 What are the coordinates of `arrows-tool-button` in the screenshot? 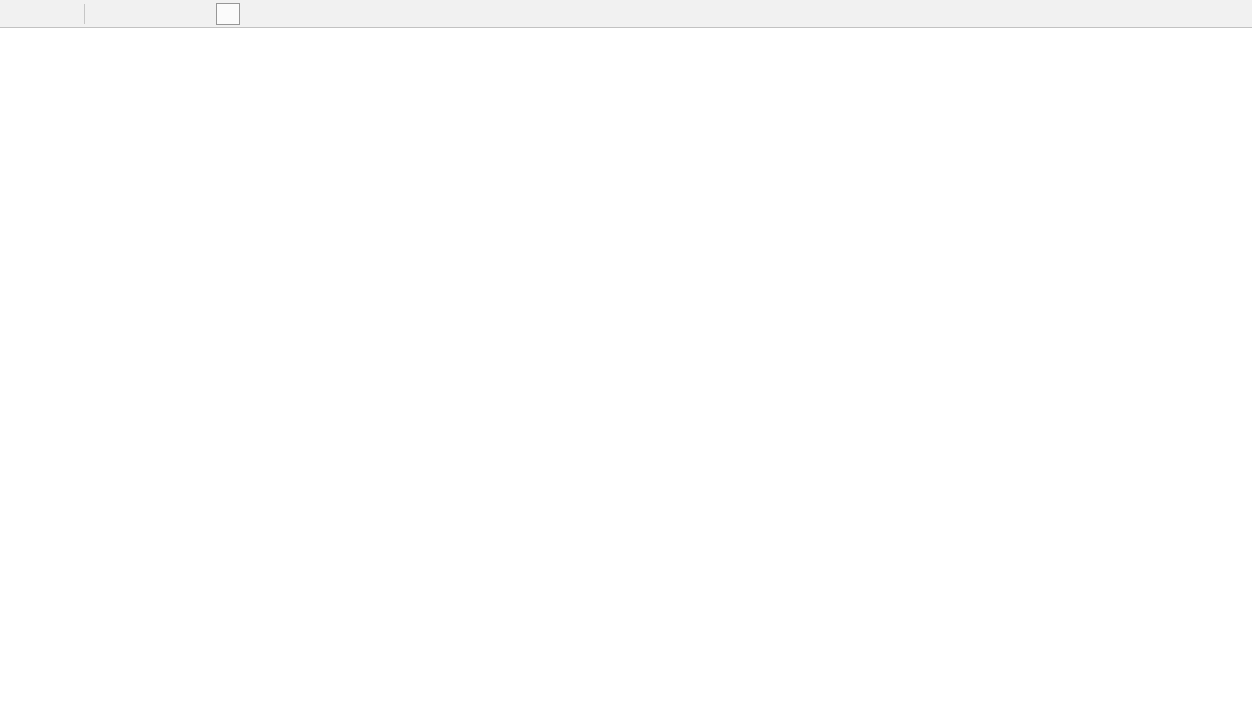 It's located at (66, 14).